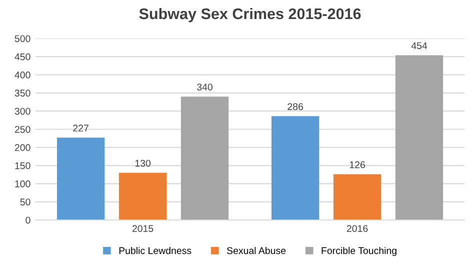 This screenshot has width=474, height=275. What do you see at coordinates (295, 106) in the screenshot?
I see `data-label: 286` at bounding box center [295, 106].